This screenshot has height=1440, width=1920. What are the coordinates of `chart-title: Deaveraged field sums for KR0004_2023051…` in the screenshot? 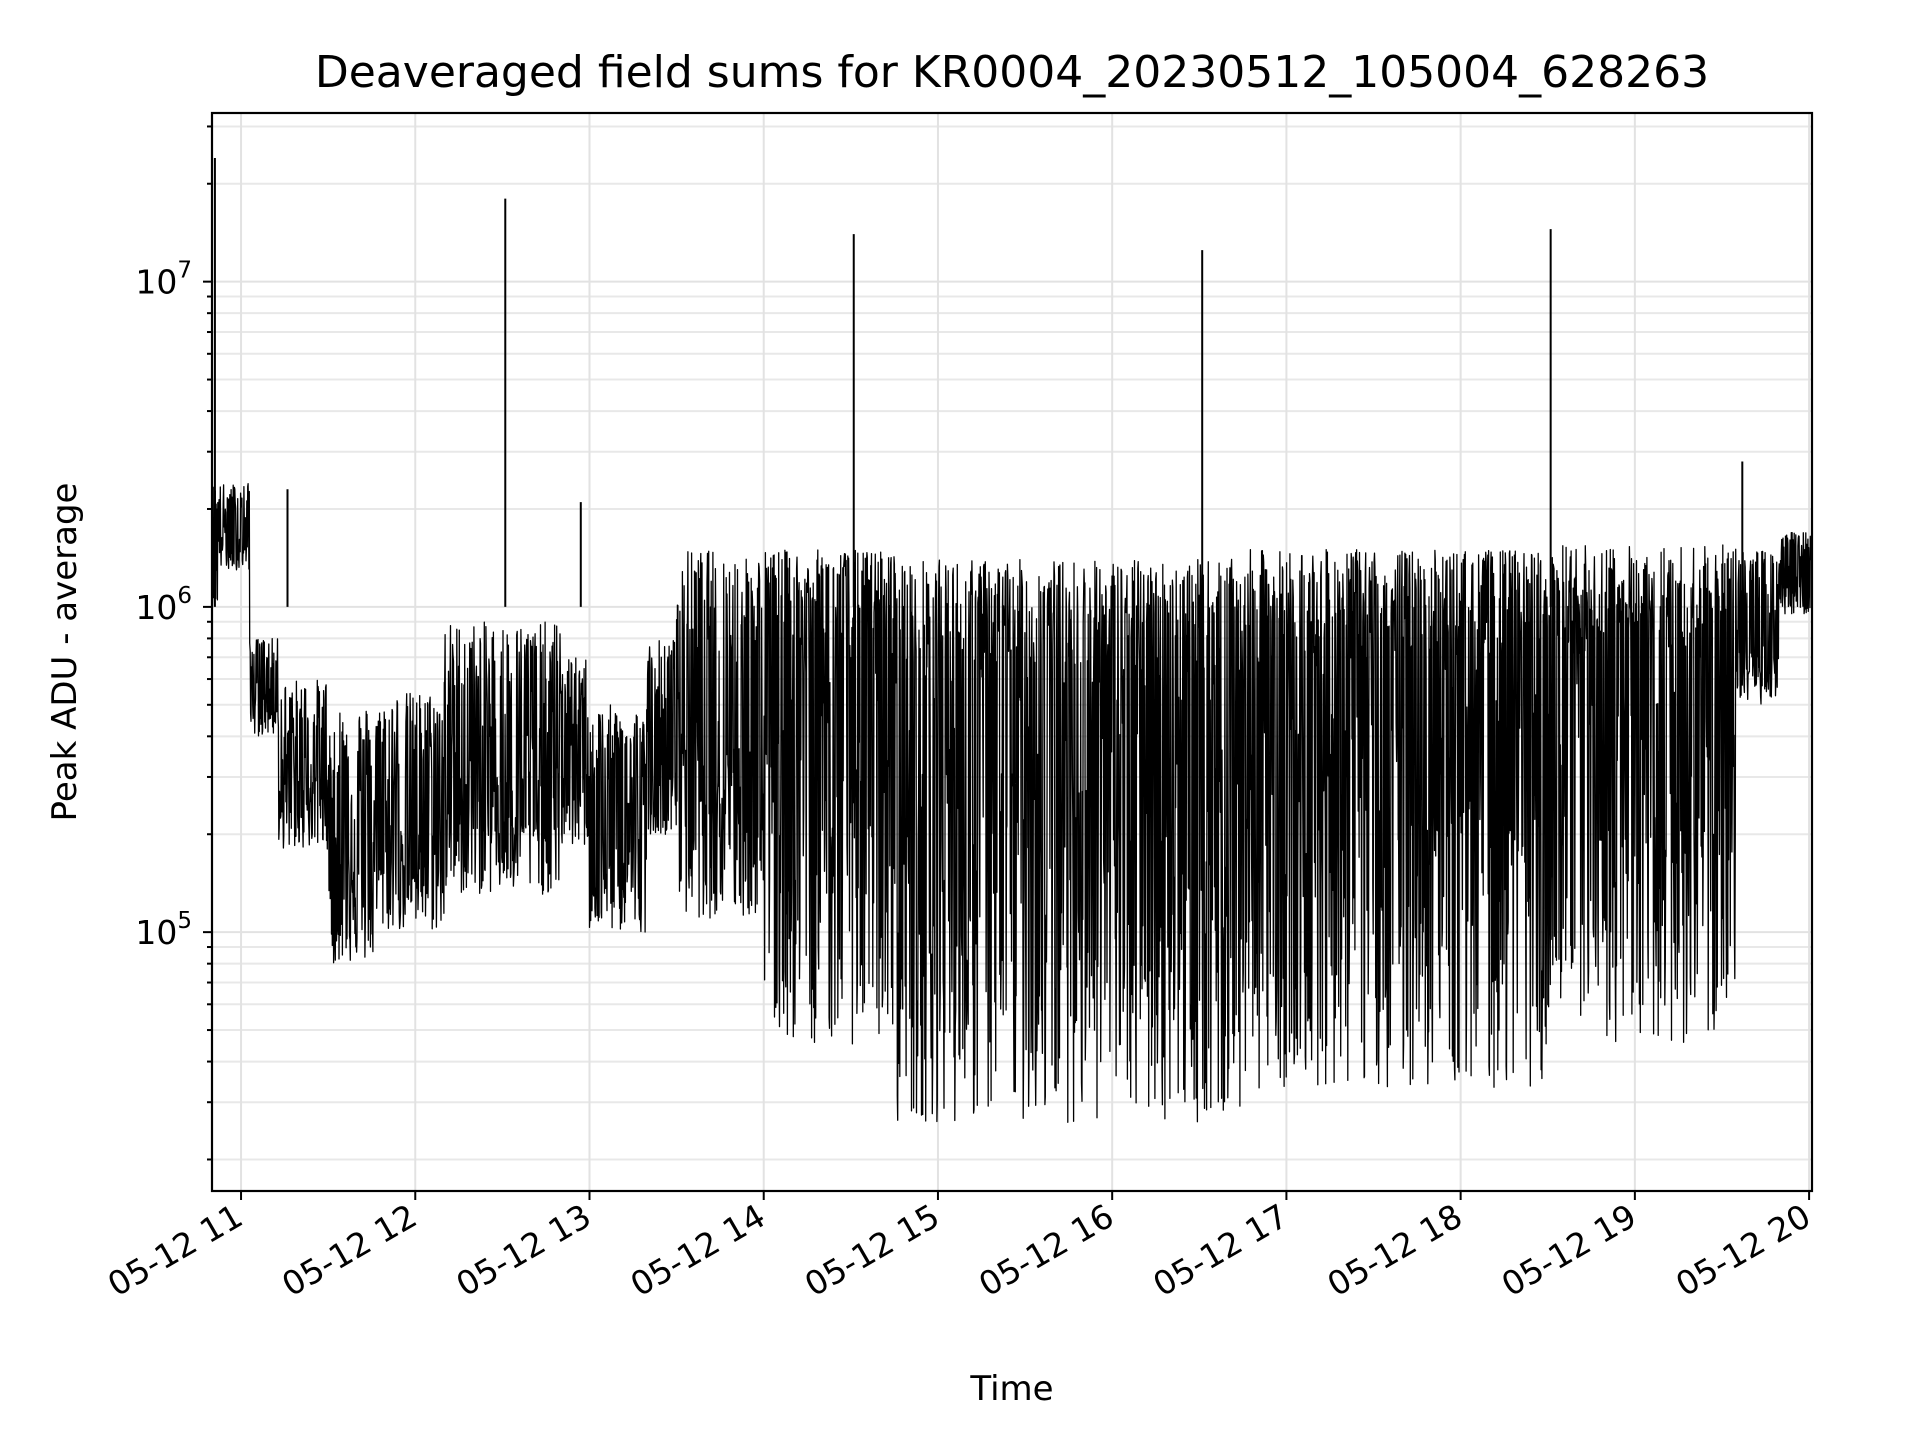 It's located at (1012, 72).